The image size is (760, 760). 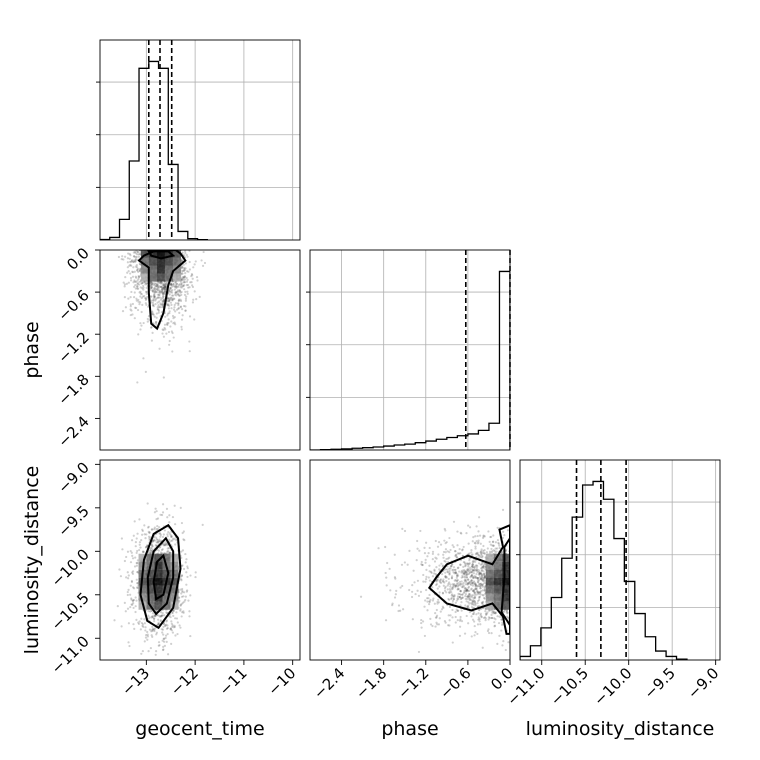 What do you see at coordinates (73, 389) in the screenshot?
I see `y-tick-label: −1.8` at bounding box center [73, 389].